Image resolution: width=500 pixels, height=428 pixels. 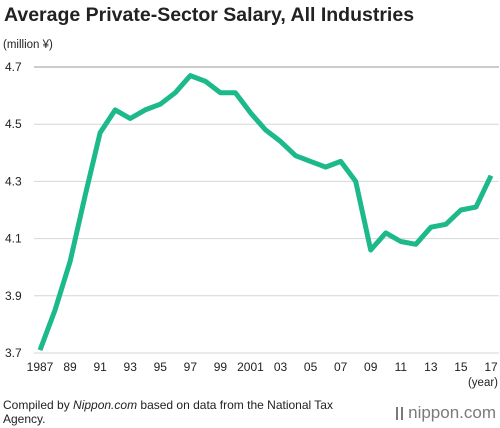 What do you see at coordinates (191, 367) in the screenshot?
I see `x-tick-label: 97` at bounding box center [191, 367].